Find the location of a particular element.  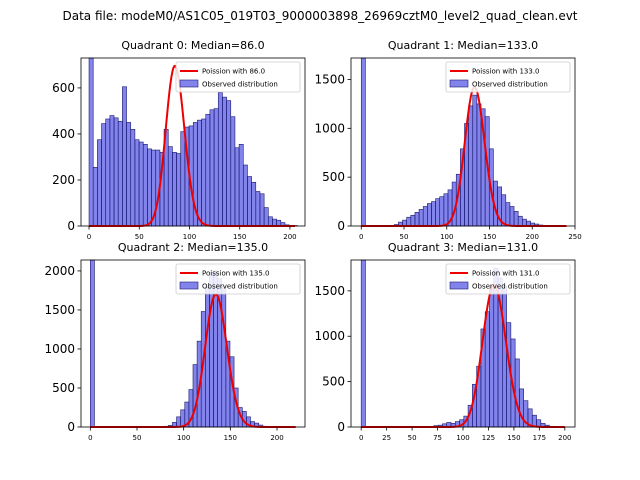

axes-title: Quadrant 3: Median=131.0 is located at coordinates (463, 247).